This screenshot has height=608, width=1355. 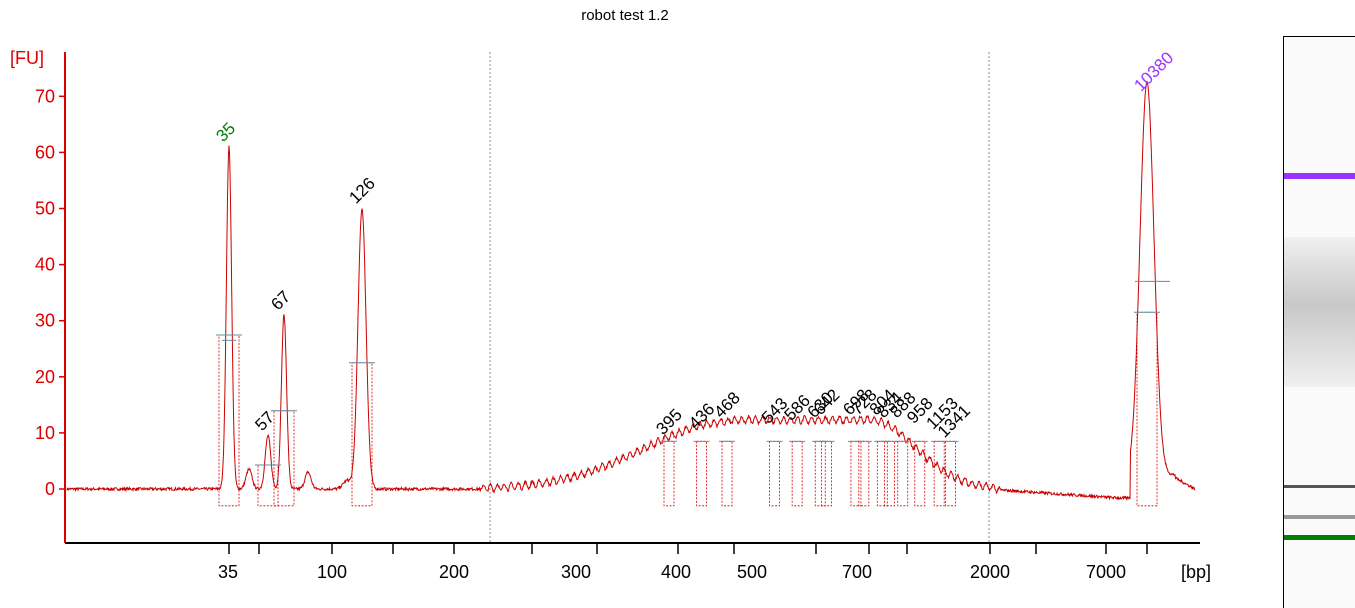 I want to click on gel-image, so click(x=1319, y=322).